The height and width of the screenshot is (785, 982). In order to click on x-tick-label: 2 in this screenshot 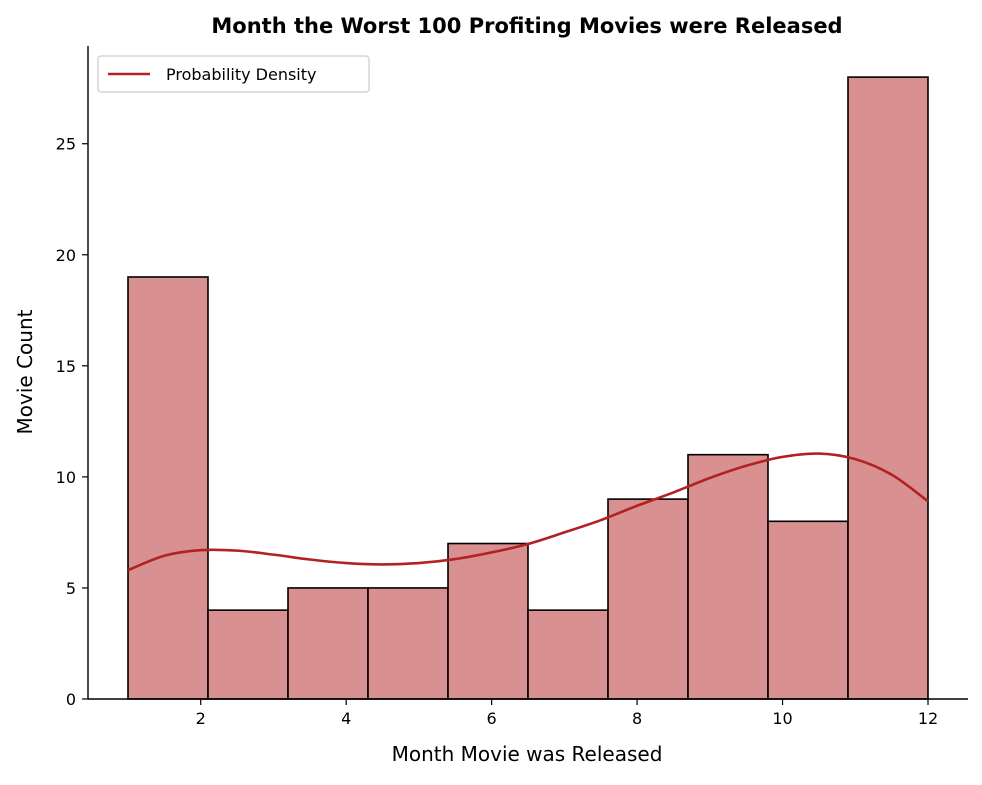, I will do `click(201, 718)`.